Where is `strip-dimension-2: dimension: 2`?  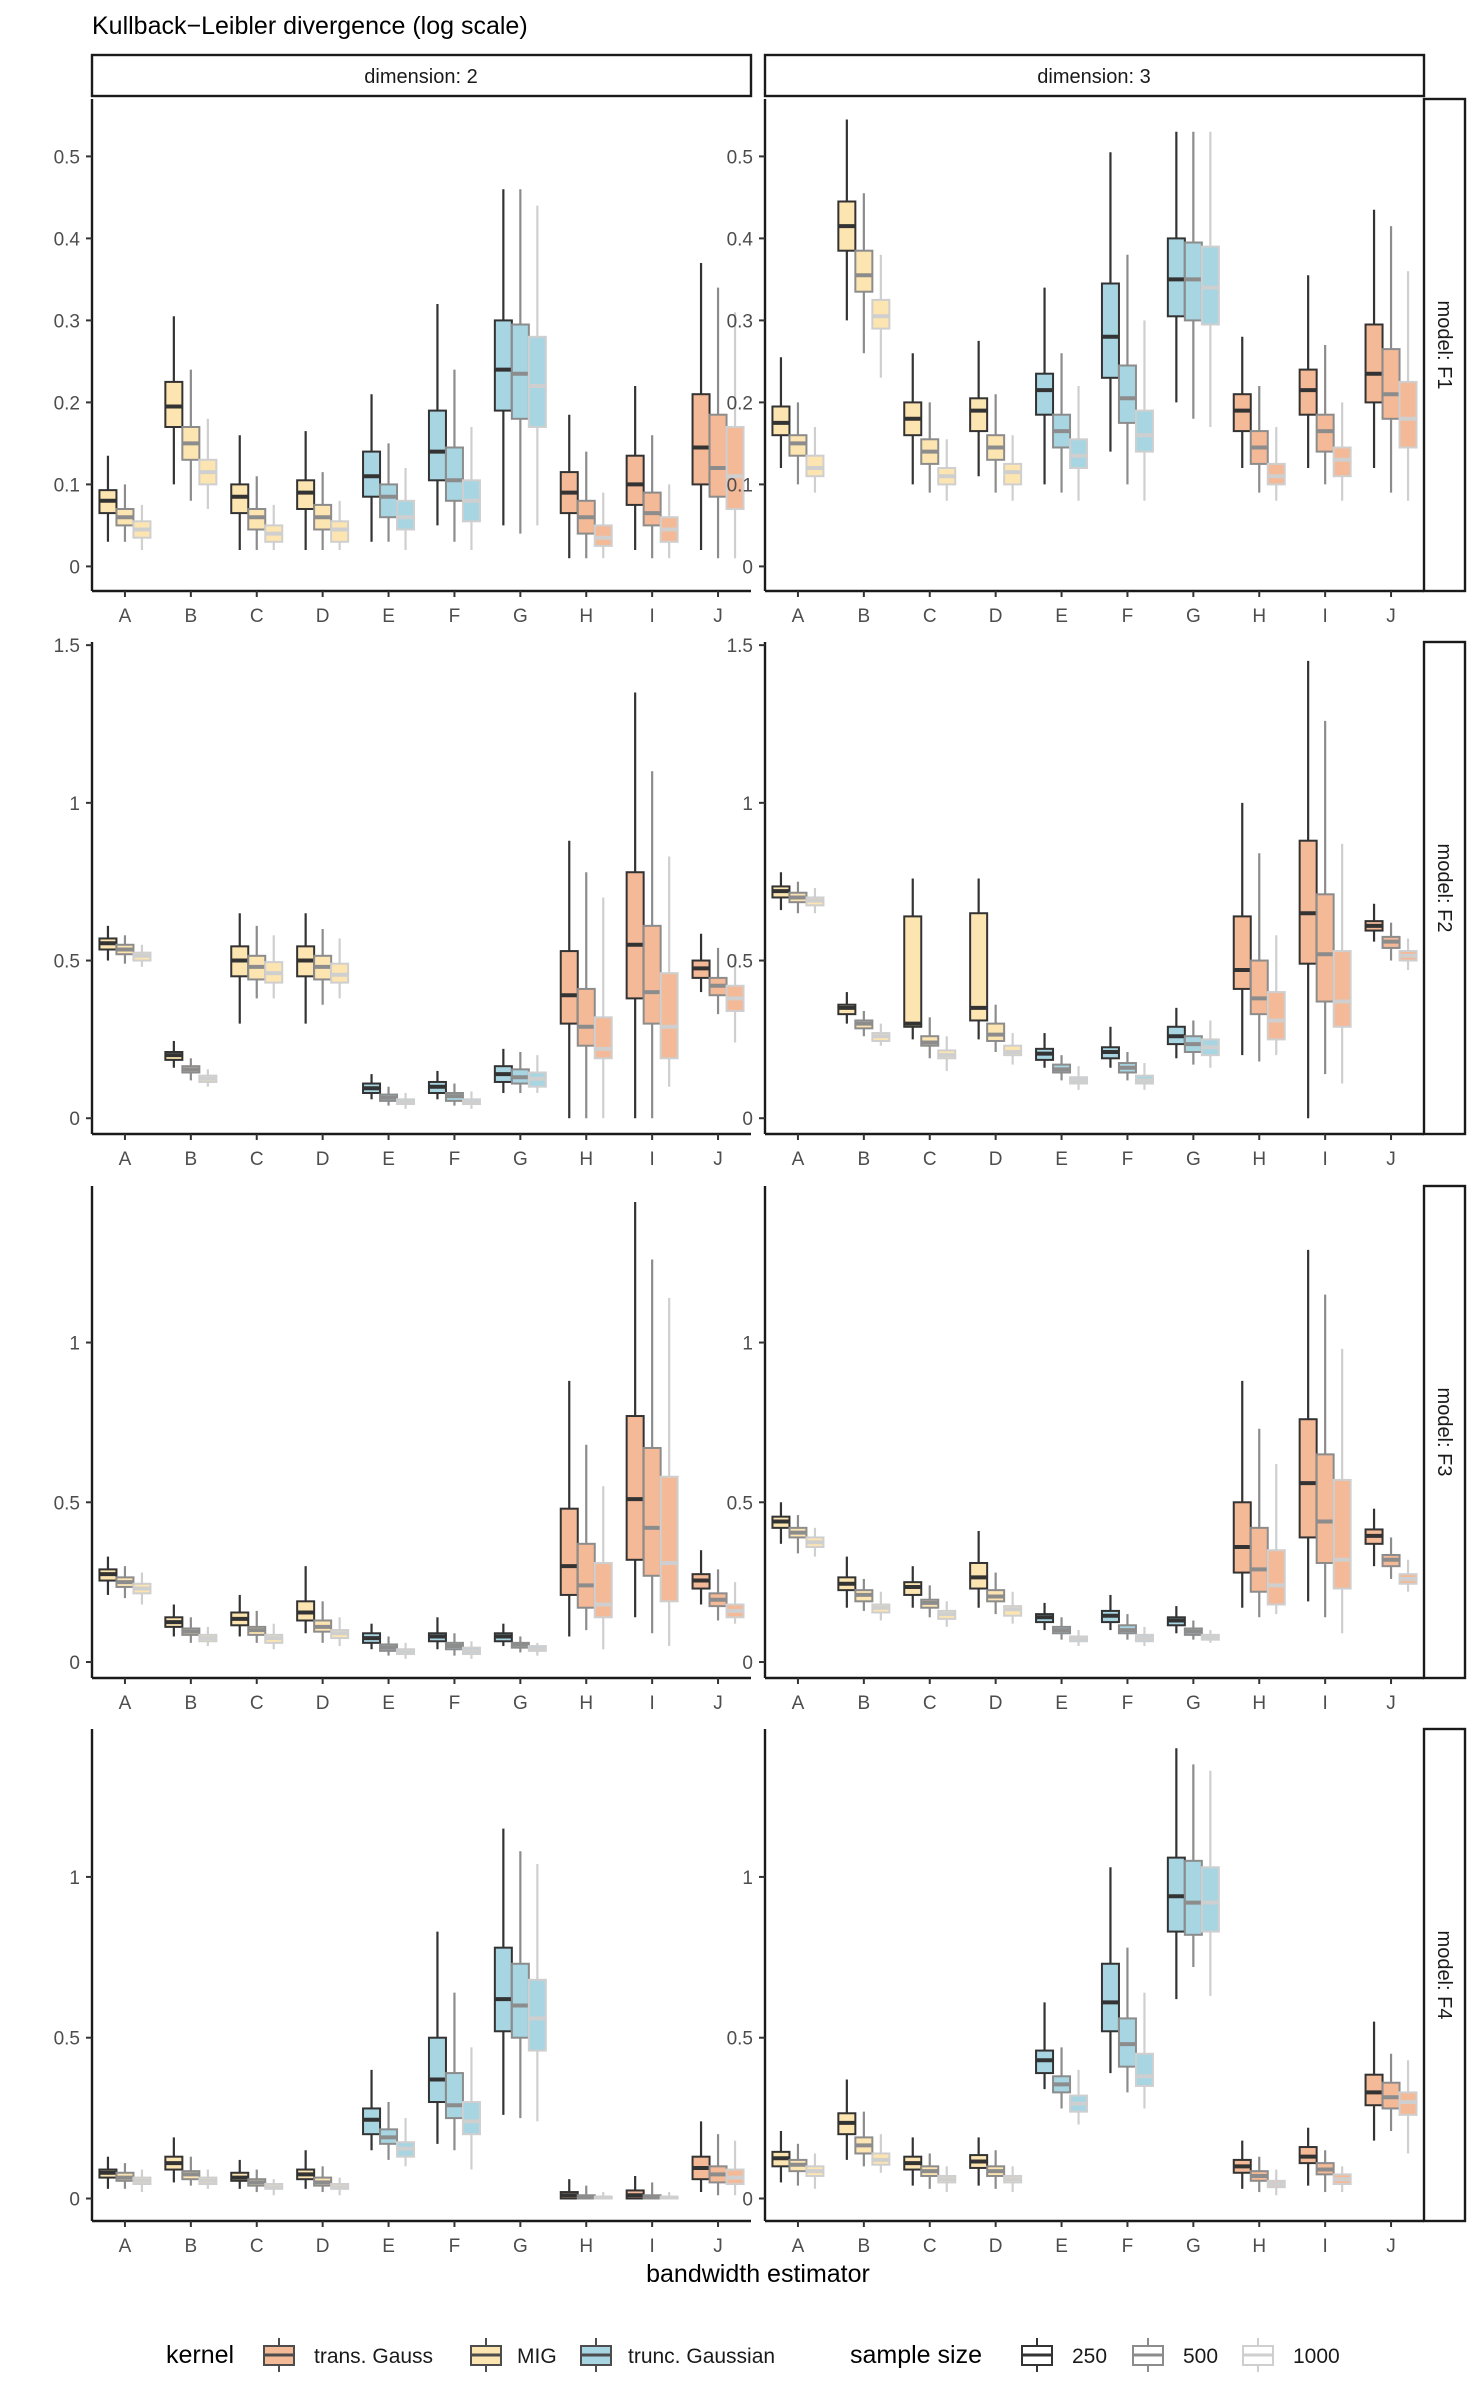 strip-dimension-2: dimension: 2 is located at coordinates (421, 75).